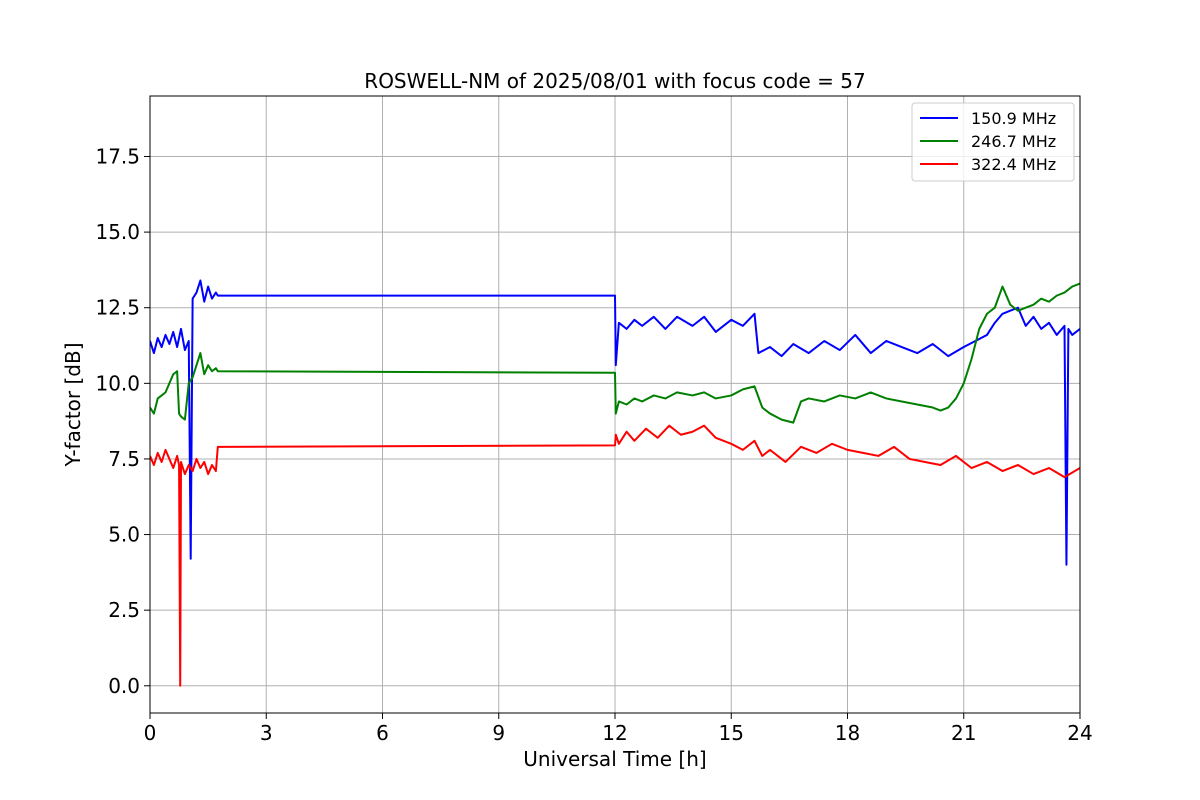  I want to click on y-tick-label: 17.5, so click(117, 156).